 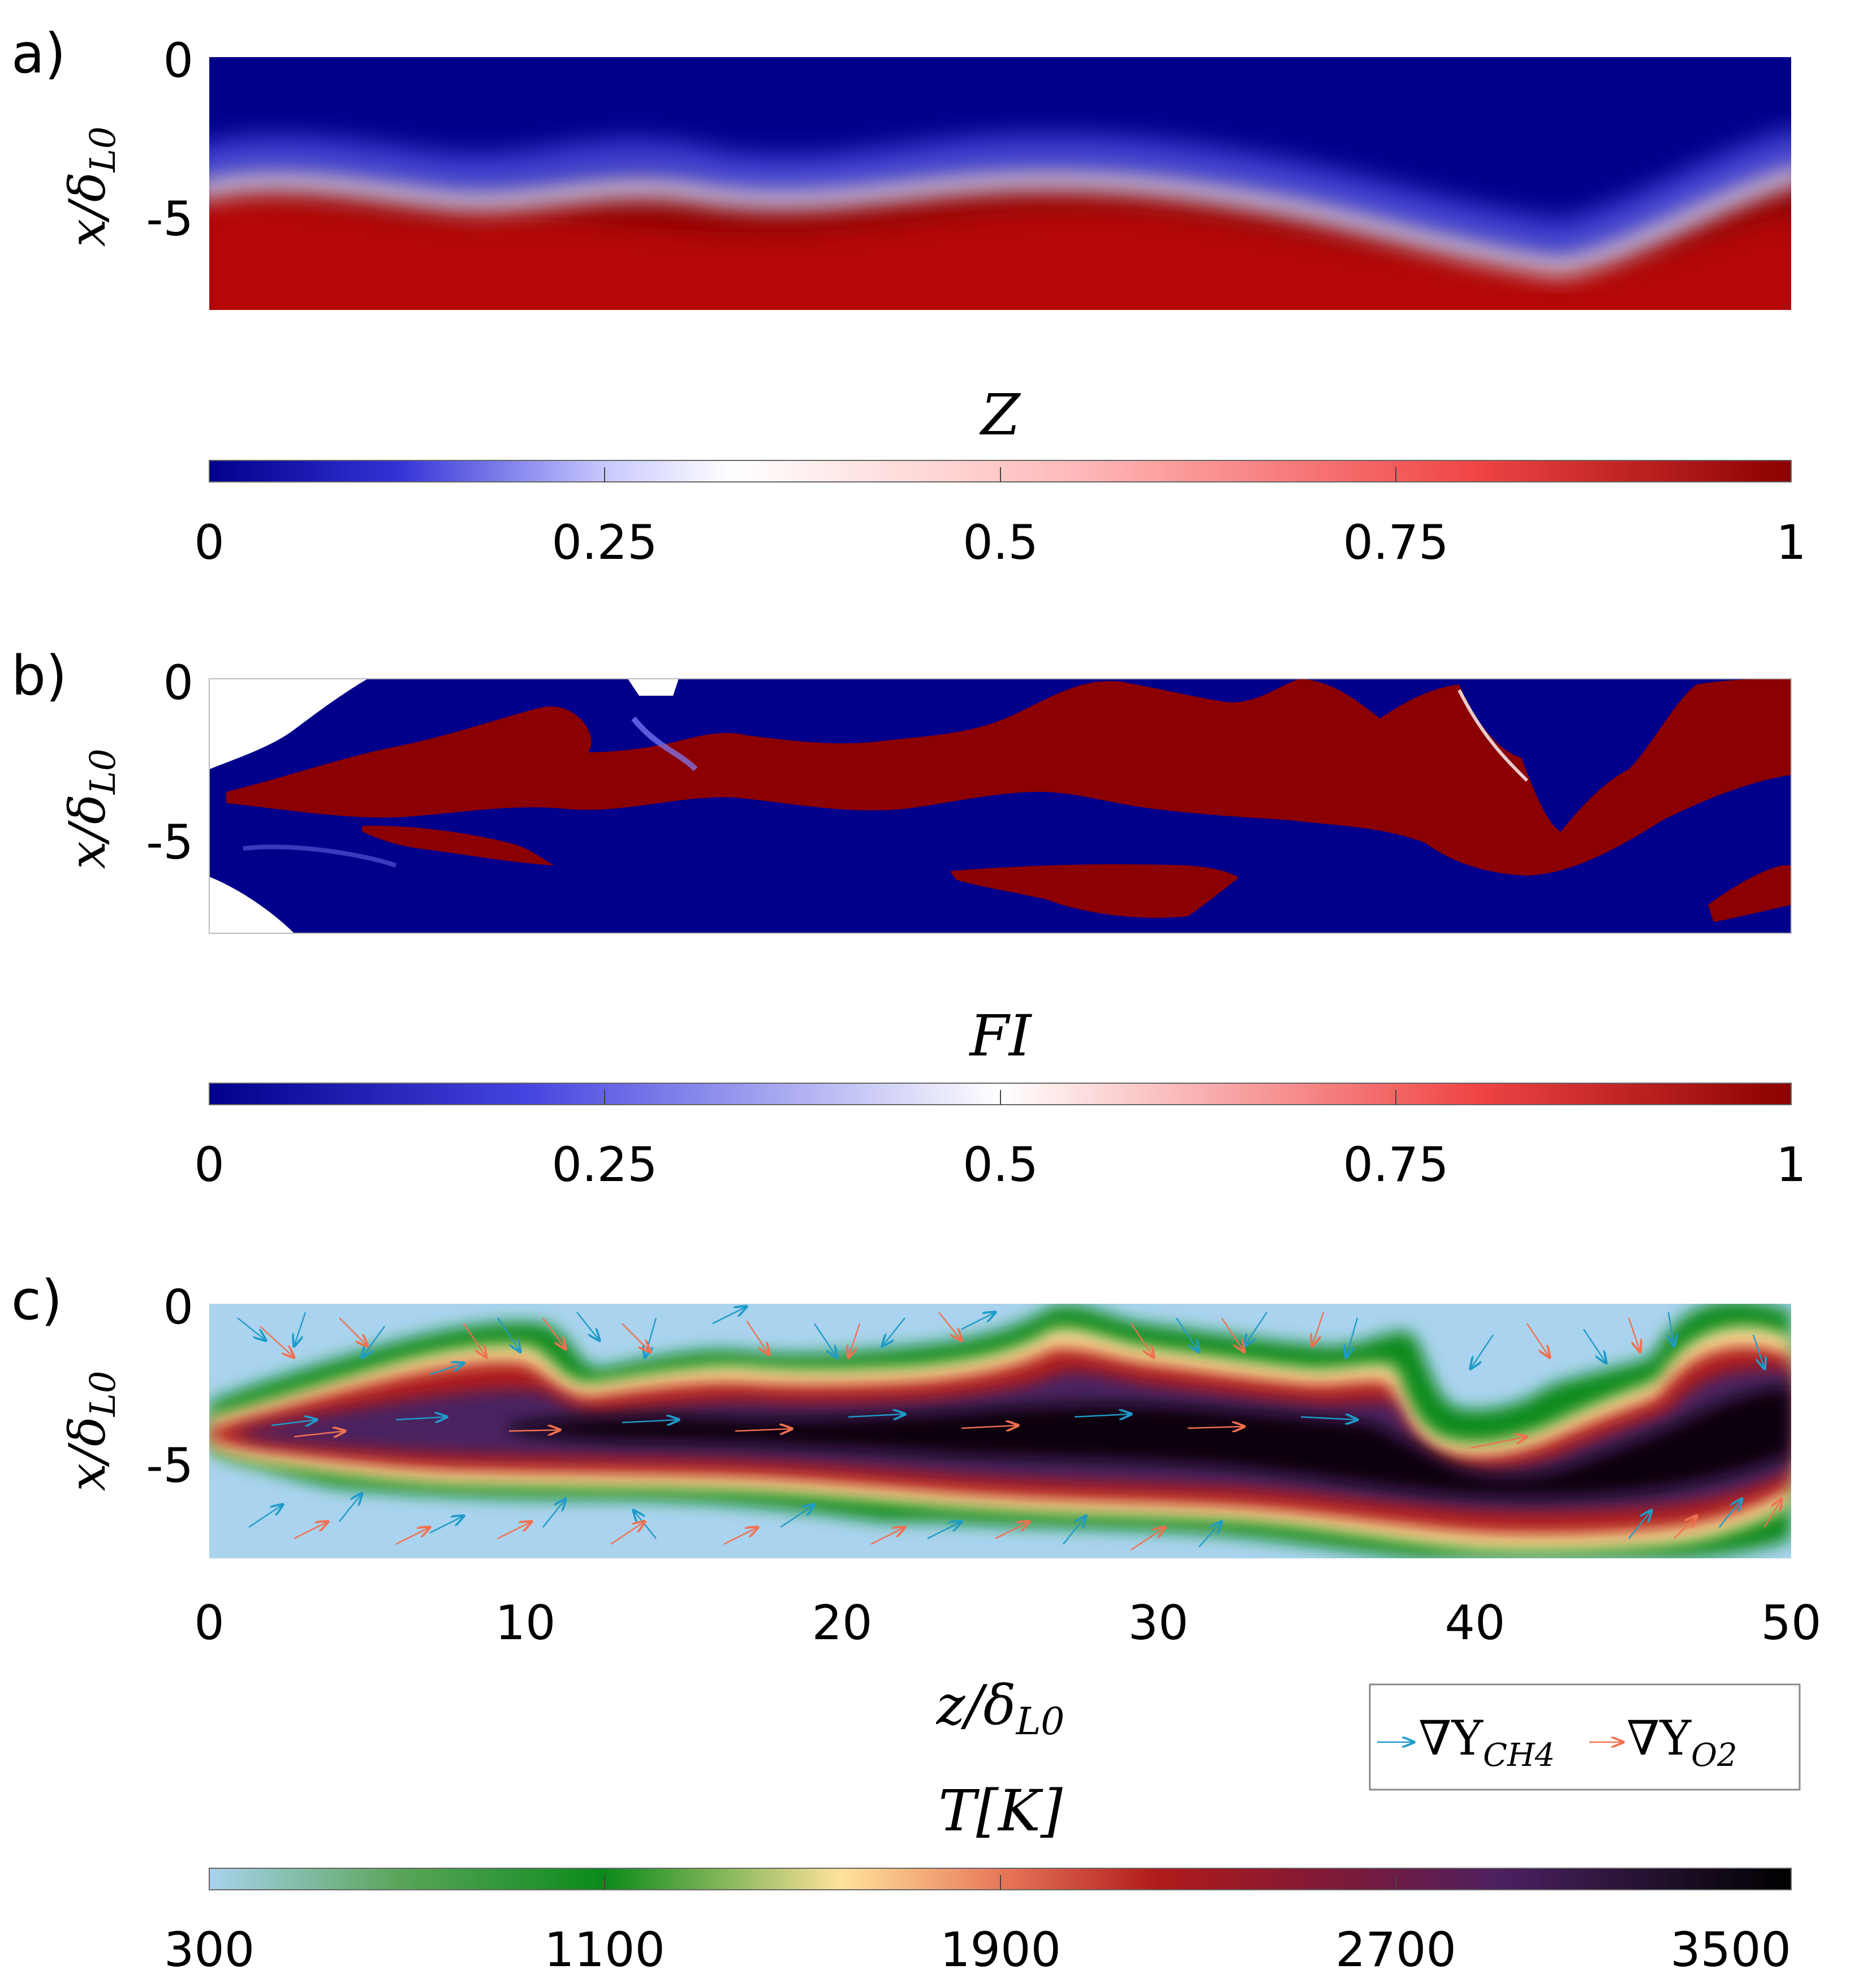 What do you see at coordinates (125, 140) in the screenshot?
I see `panel-a-axes: 0 -5 x/δL0` at bounding box center [125, 140].